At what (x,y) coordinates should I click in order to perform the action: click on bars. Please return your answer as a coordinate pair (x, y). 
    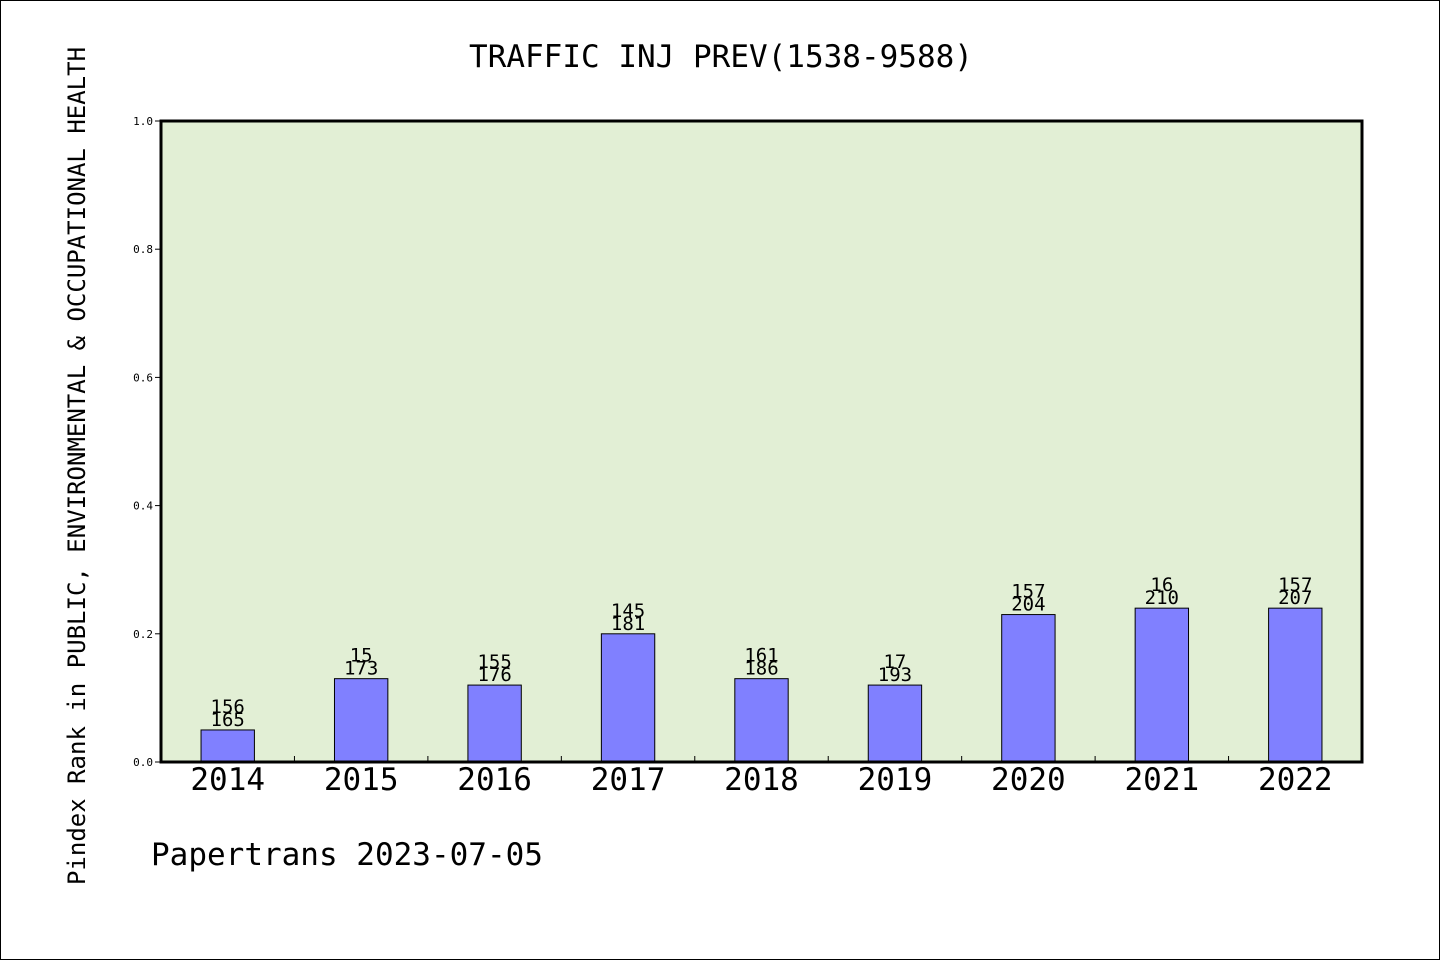
    Looking at the image, I should click on (761, 685).